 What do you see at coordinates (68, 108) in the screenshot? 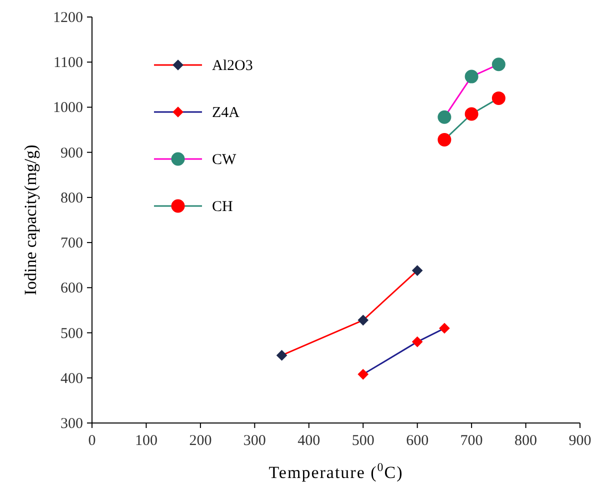
I see `y-tick-label: 1000` at bounding box center [68, 108].